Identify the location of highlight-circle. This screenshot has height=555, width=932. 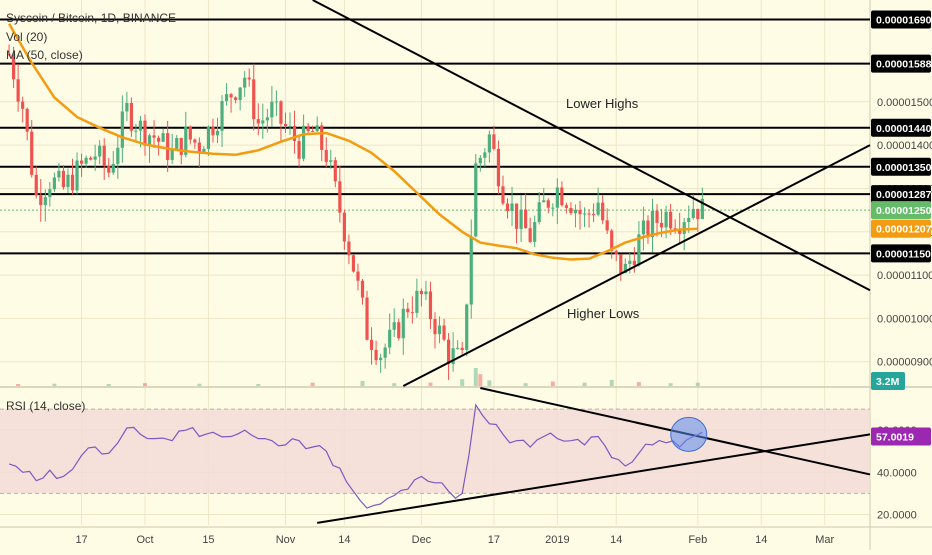
(689, 434).